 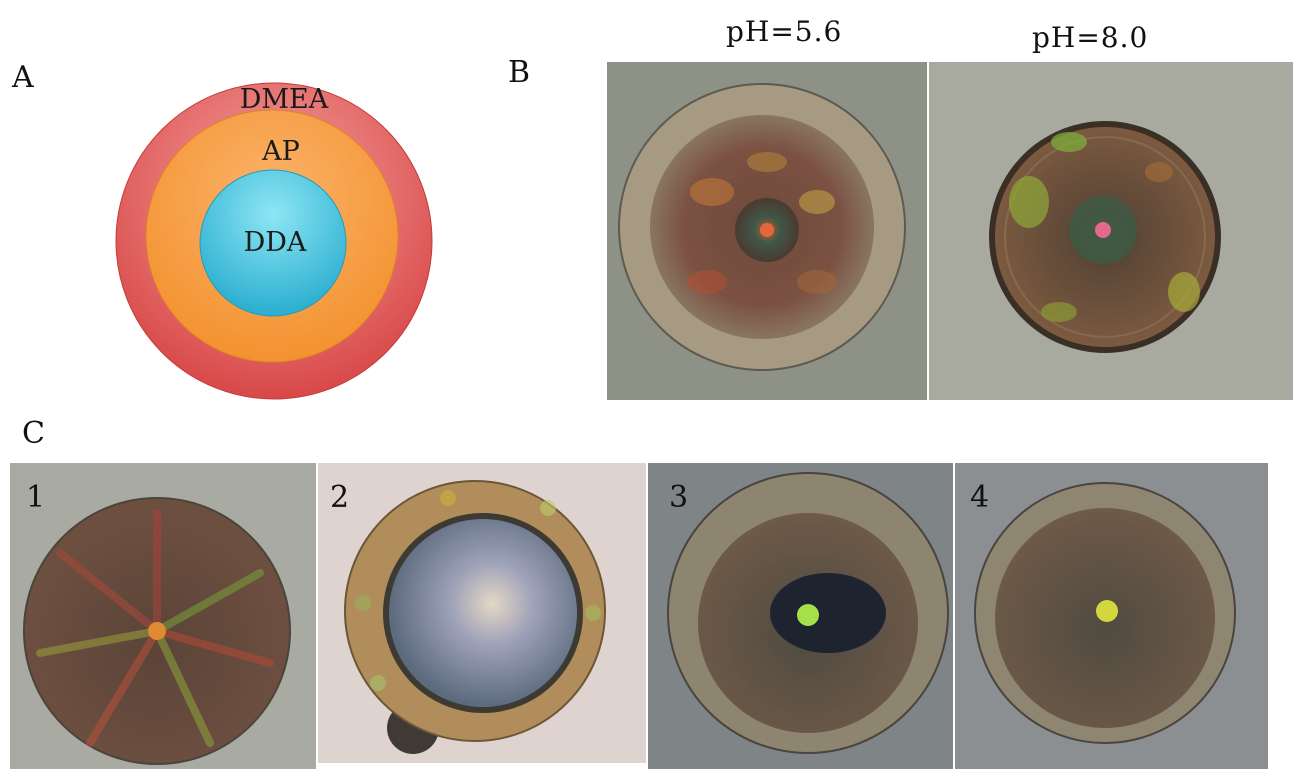 I want to click on panel-label-b: B, so click(x=519, y=72).